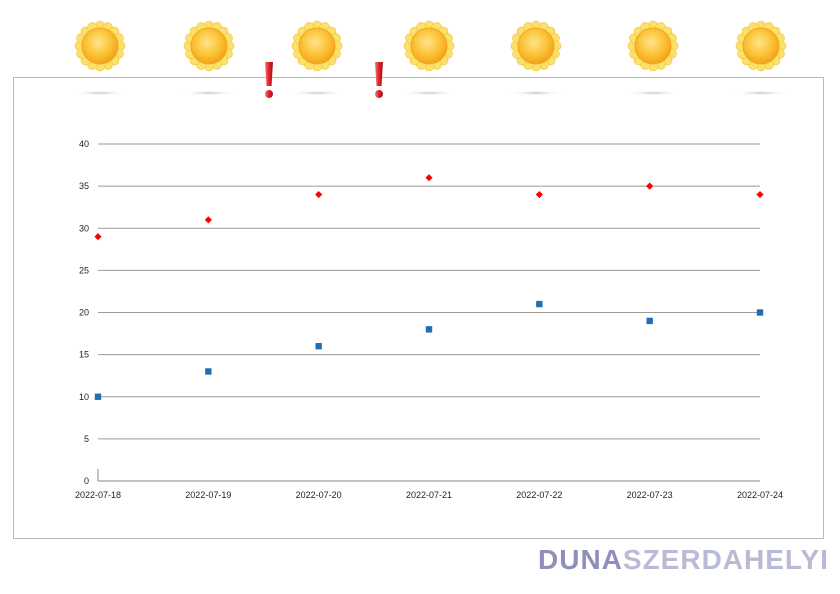 The image size is (840, 594). What do you see at coordinates (98, 495) in the screenshot?
I see `x-tick-label: 2022-07-18` at bounding box center [98, 495].